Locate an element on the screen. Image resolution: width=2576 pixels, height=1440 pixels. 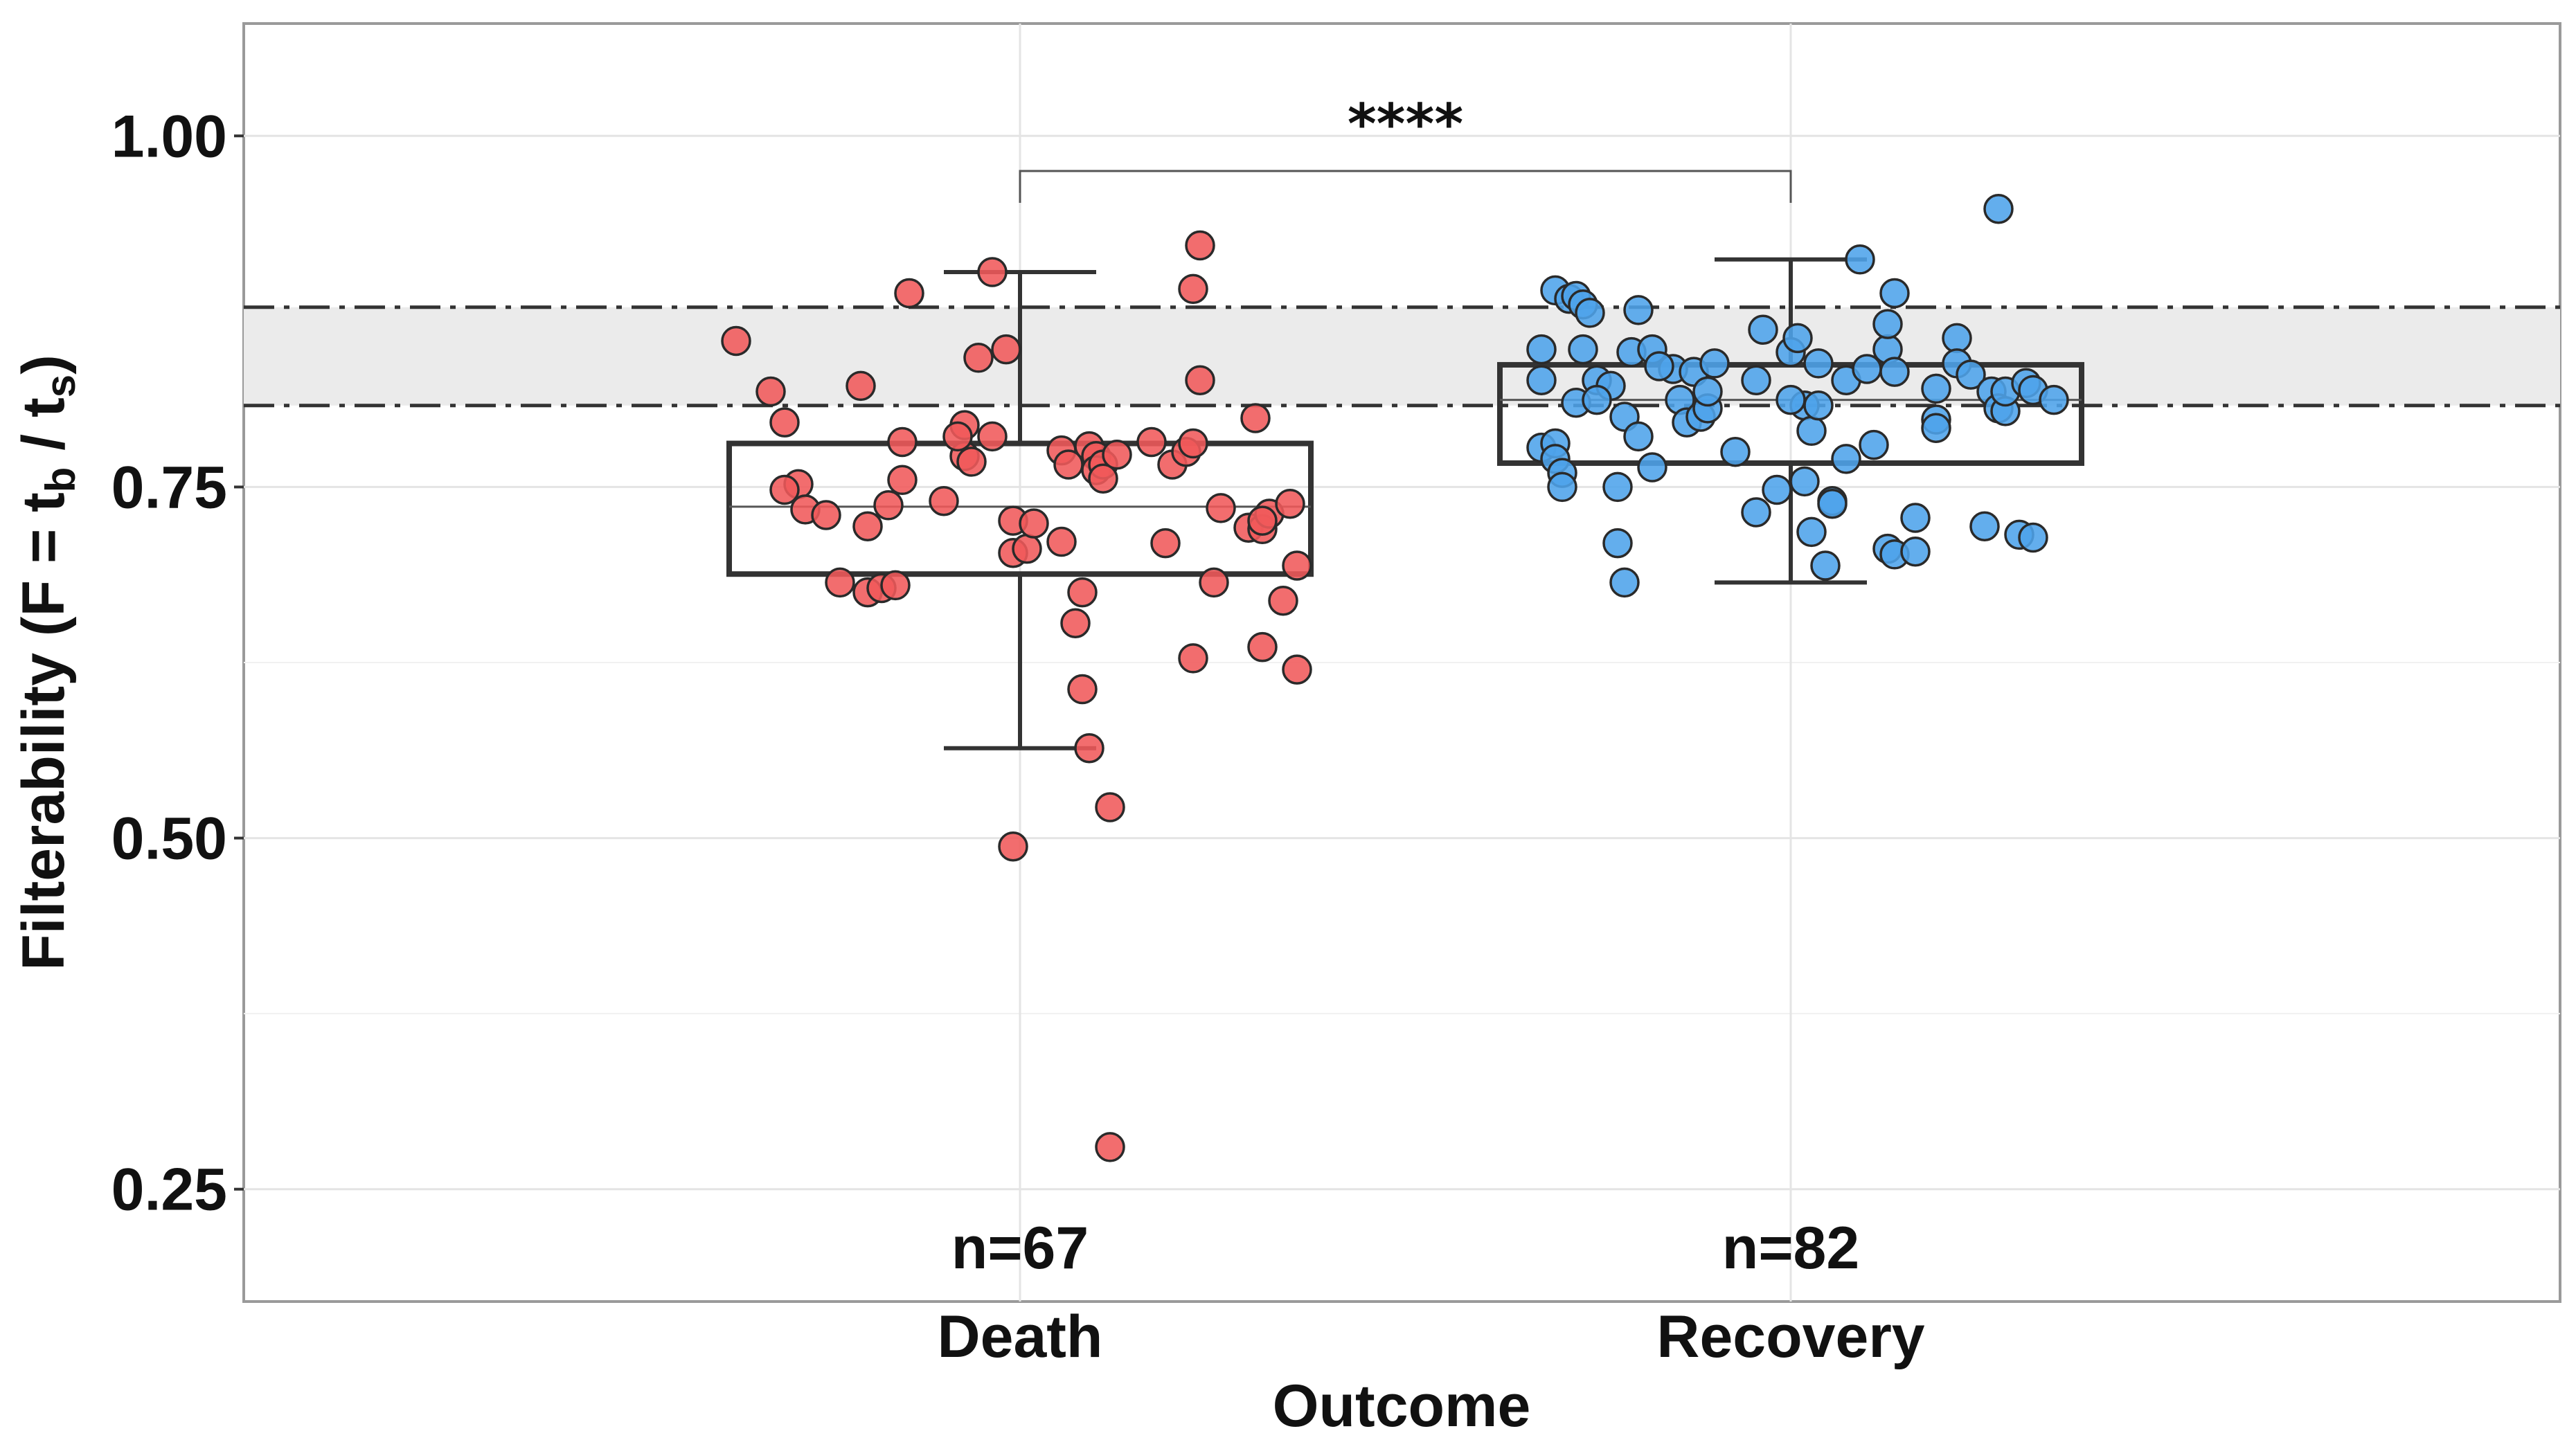
box-iqr is located at coordinates (1020, 508).